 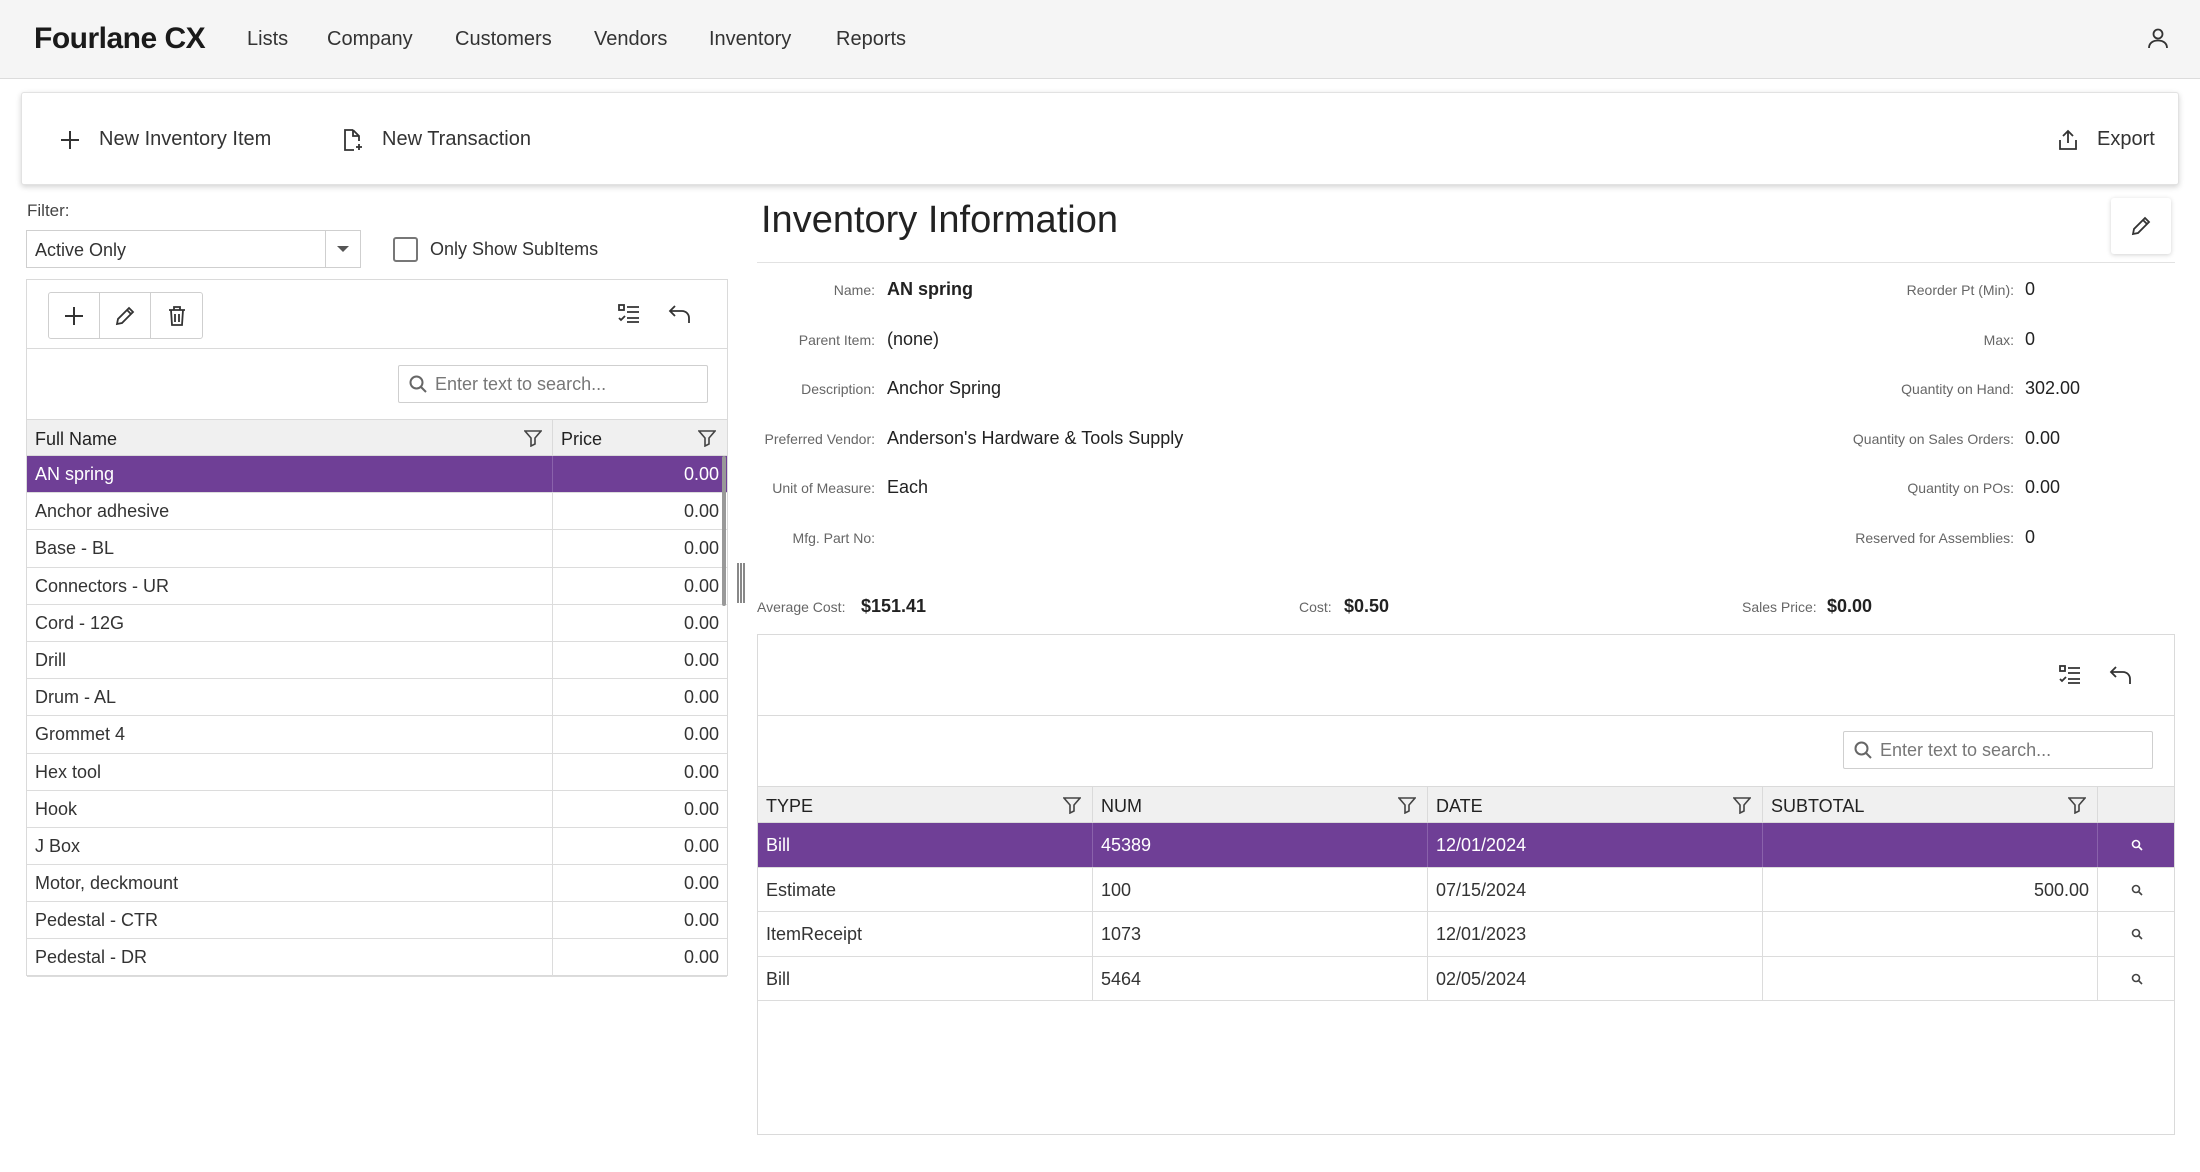 I want to click on user-icon, so click(x=2158, y=38).